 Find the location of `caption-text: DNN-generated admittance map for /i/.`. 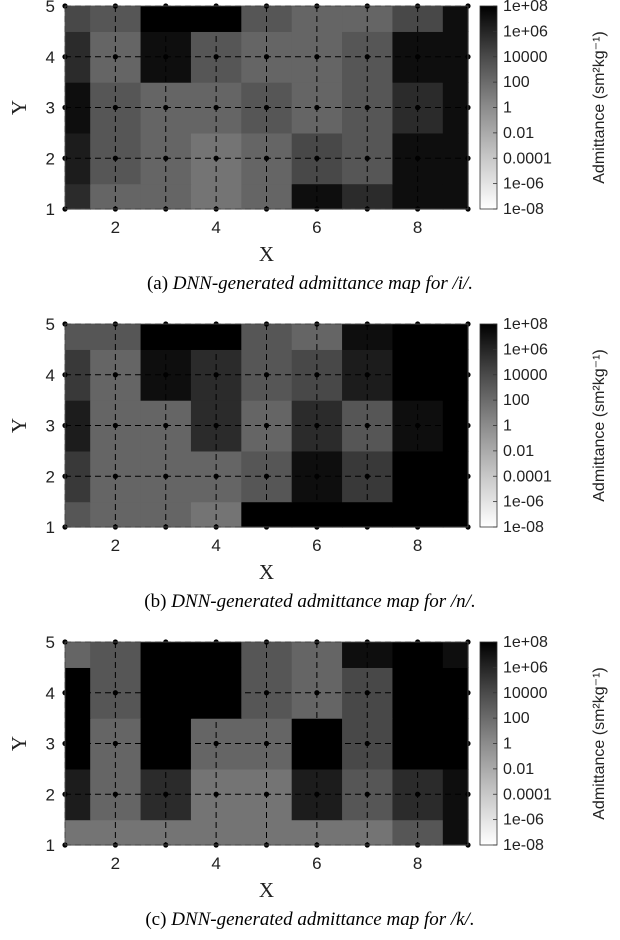

caption-text: DNN-generated admittance map for /i/. is located at coordinates (322, 283).